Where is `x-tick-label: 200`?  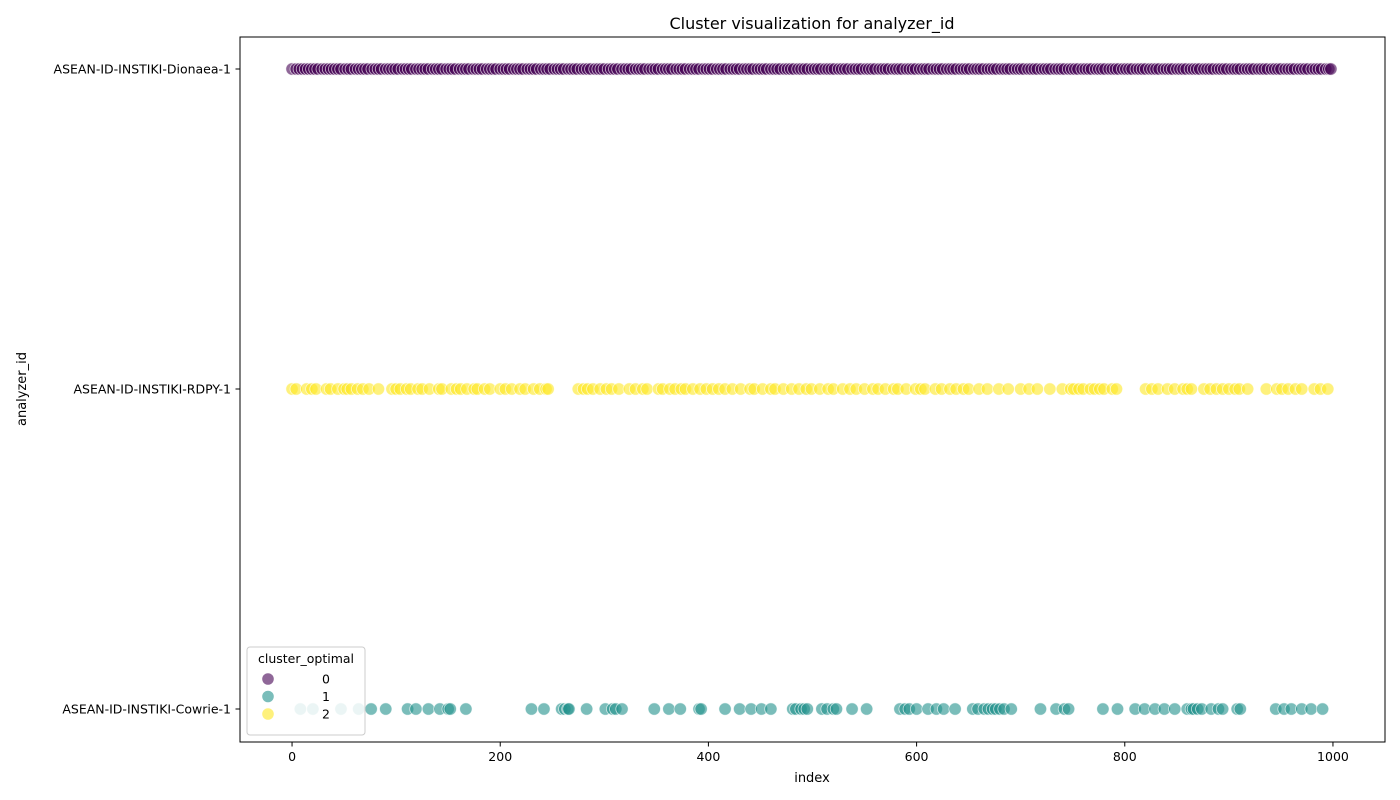
x-tick-label: 200 is located at coordinates (500, 756).